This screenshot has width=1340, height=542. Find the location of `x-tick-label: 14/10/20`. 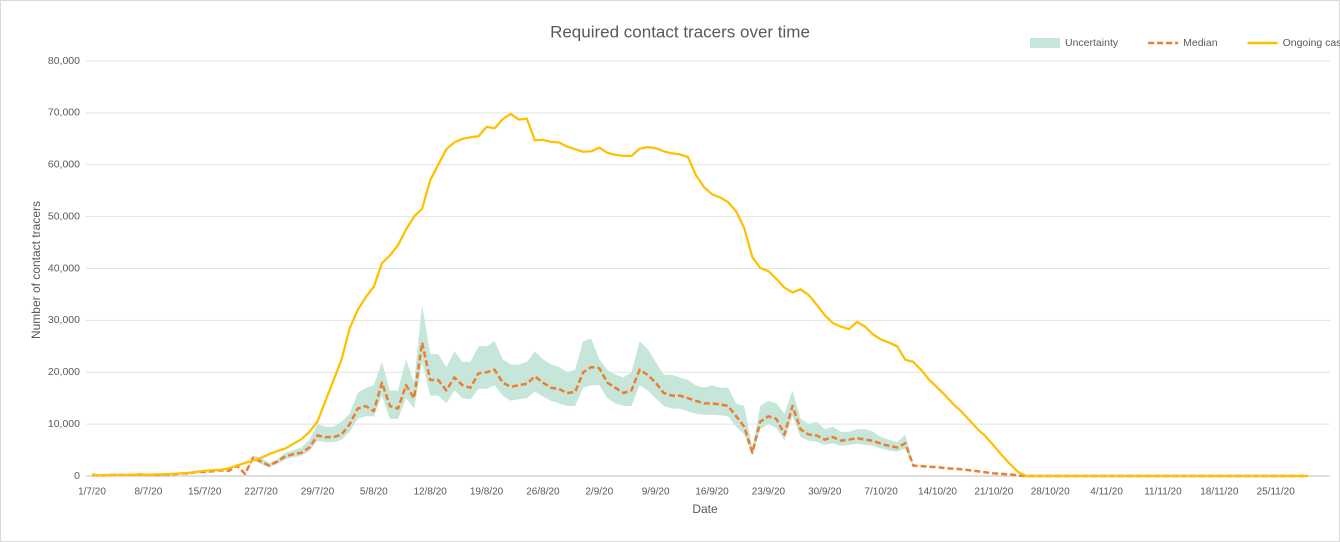

x-tick-label: 14/10/20 is located at coordinates (937, 492).